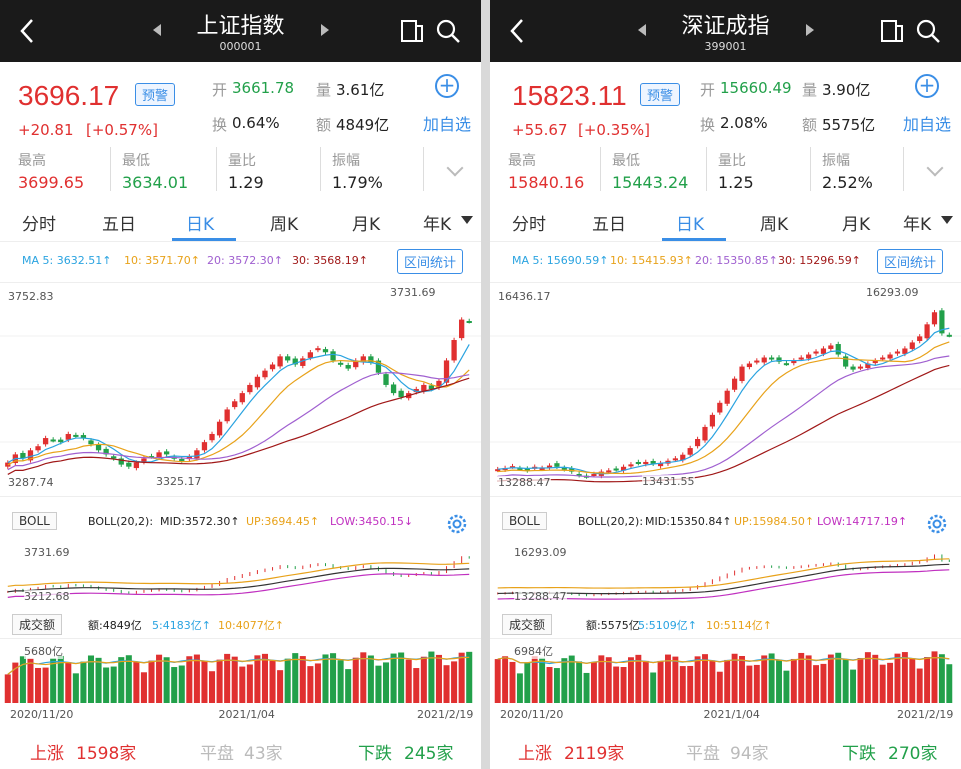  Describe the element at coordinates (540, 552) in the screenshot. I see `boll-max-label: 16293.09` at that location.